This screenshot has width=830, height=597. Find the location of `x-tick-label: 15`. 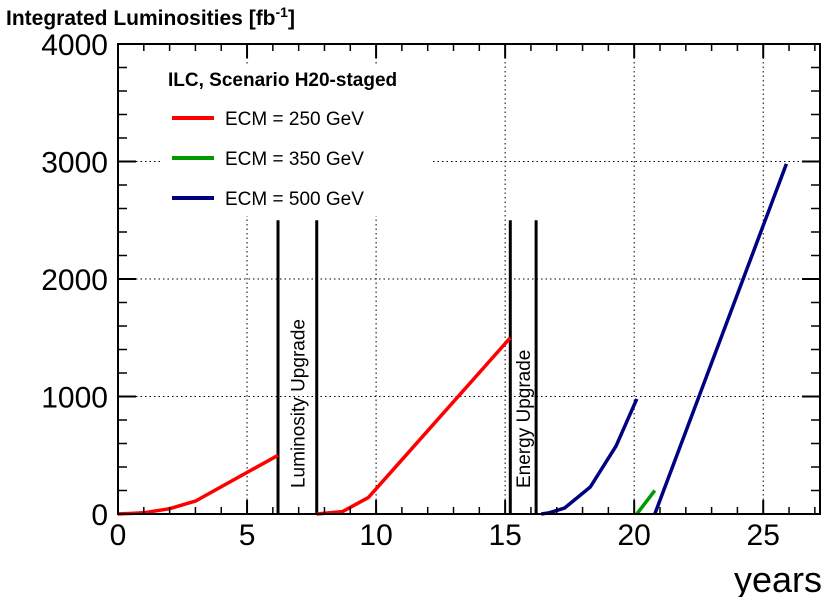

x-tick-label: 15 is located at coordinates (504, 535).